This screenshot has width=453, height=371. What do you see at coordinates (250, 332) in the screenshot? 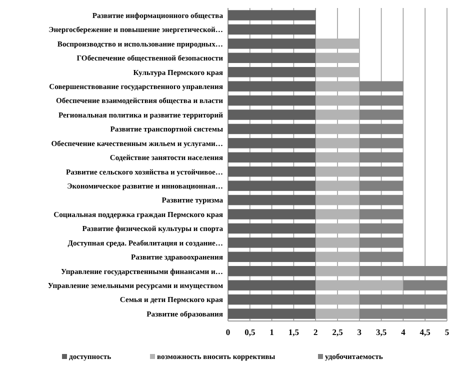
I see `x-tick-label: 0,5` at bounding box center [250, 332].